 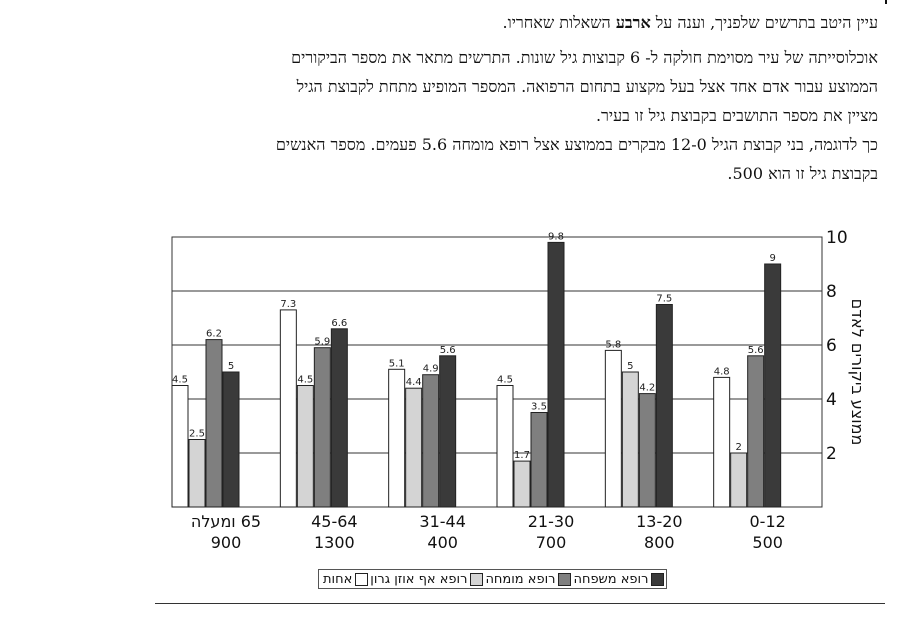 I want to click on y-tick-label: 4, so click(x=831, y=400).